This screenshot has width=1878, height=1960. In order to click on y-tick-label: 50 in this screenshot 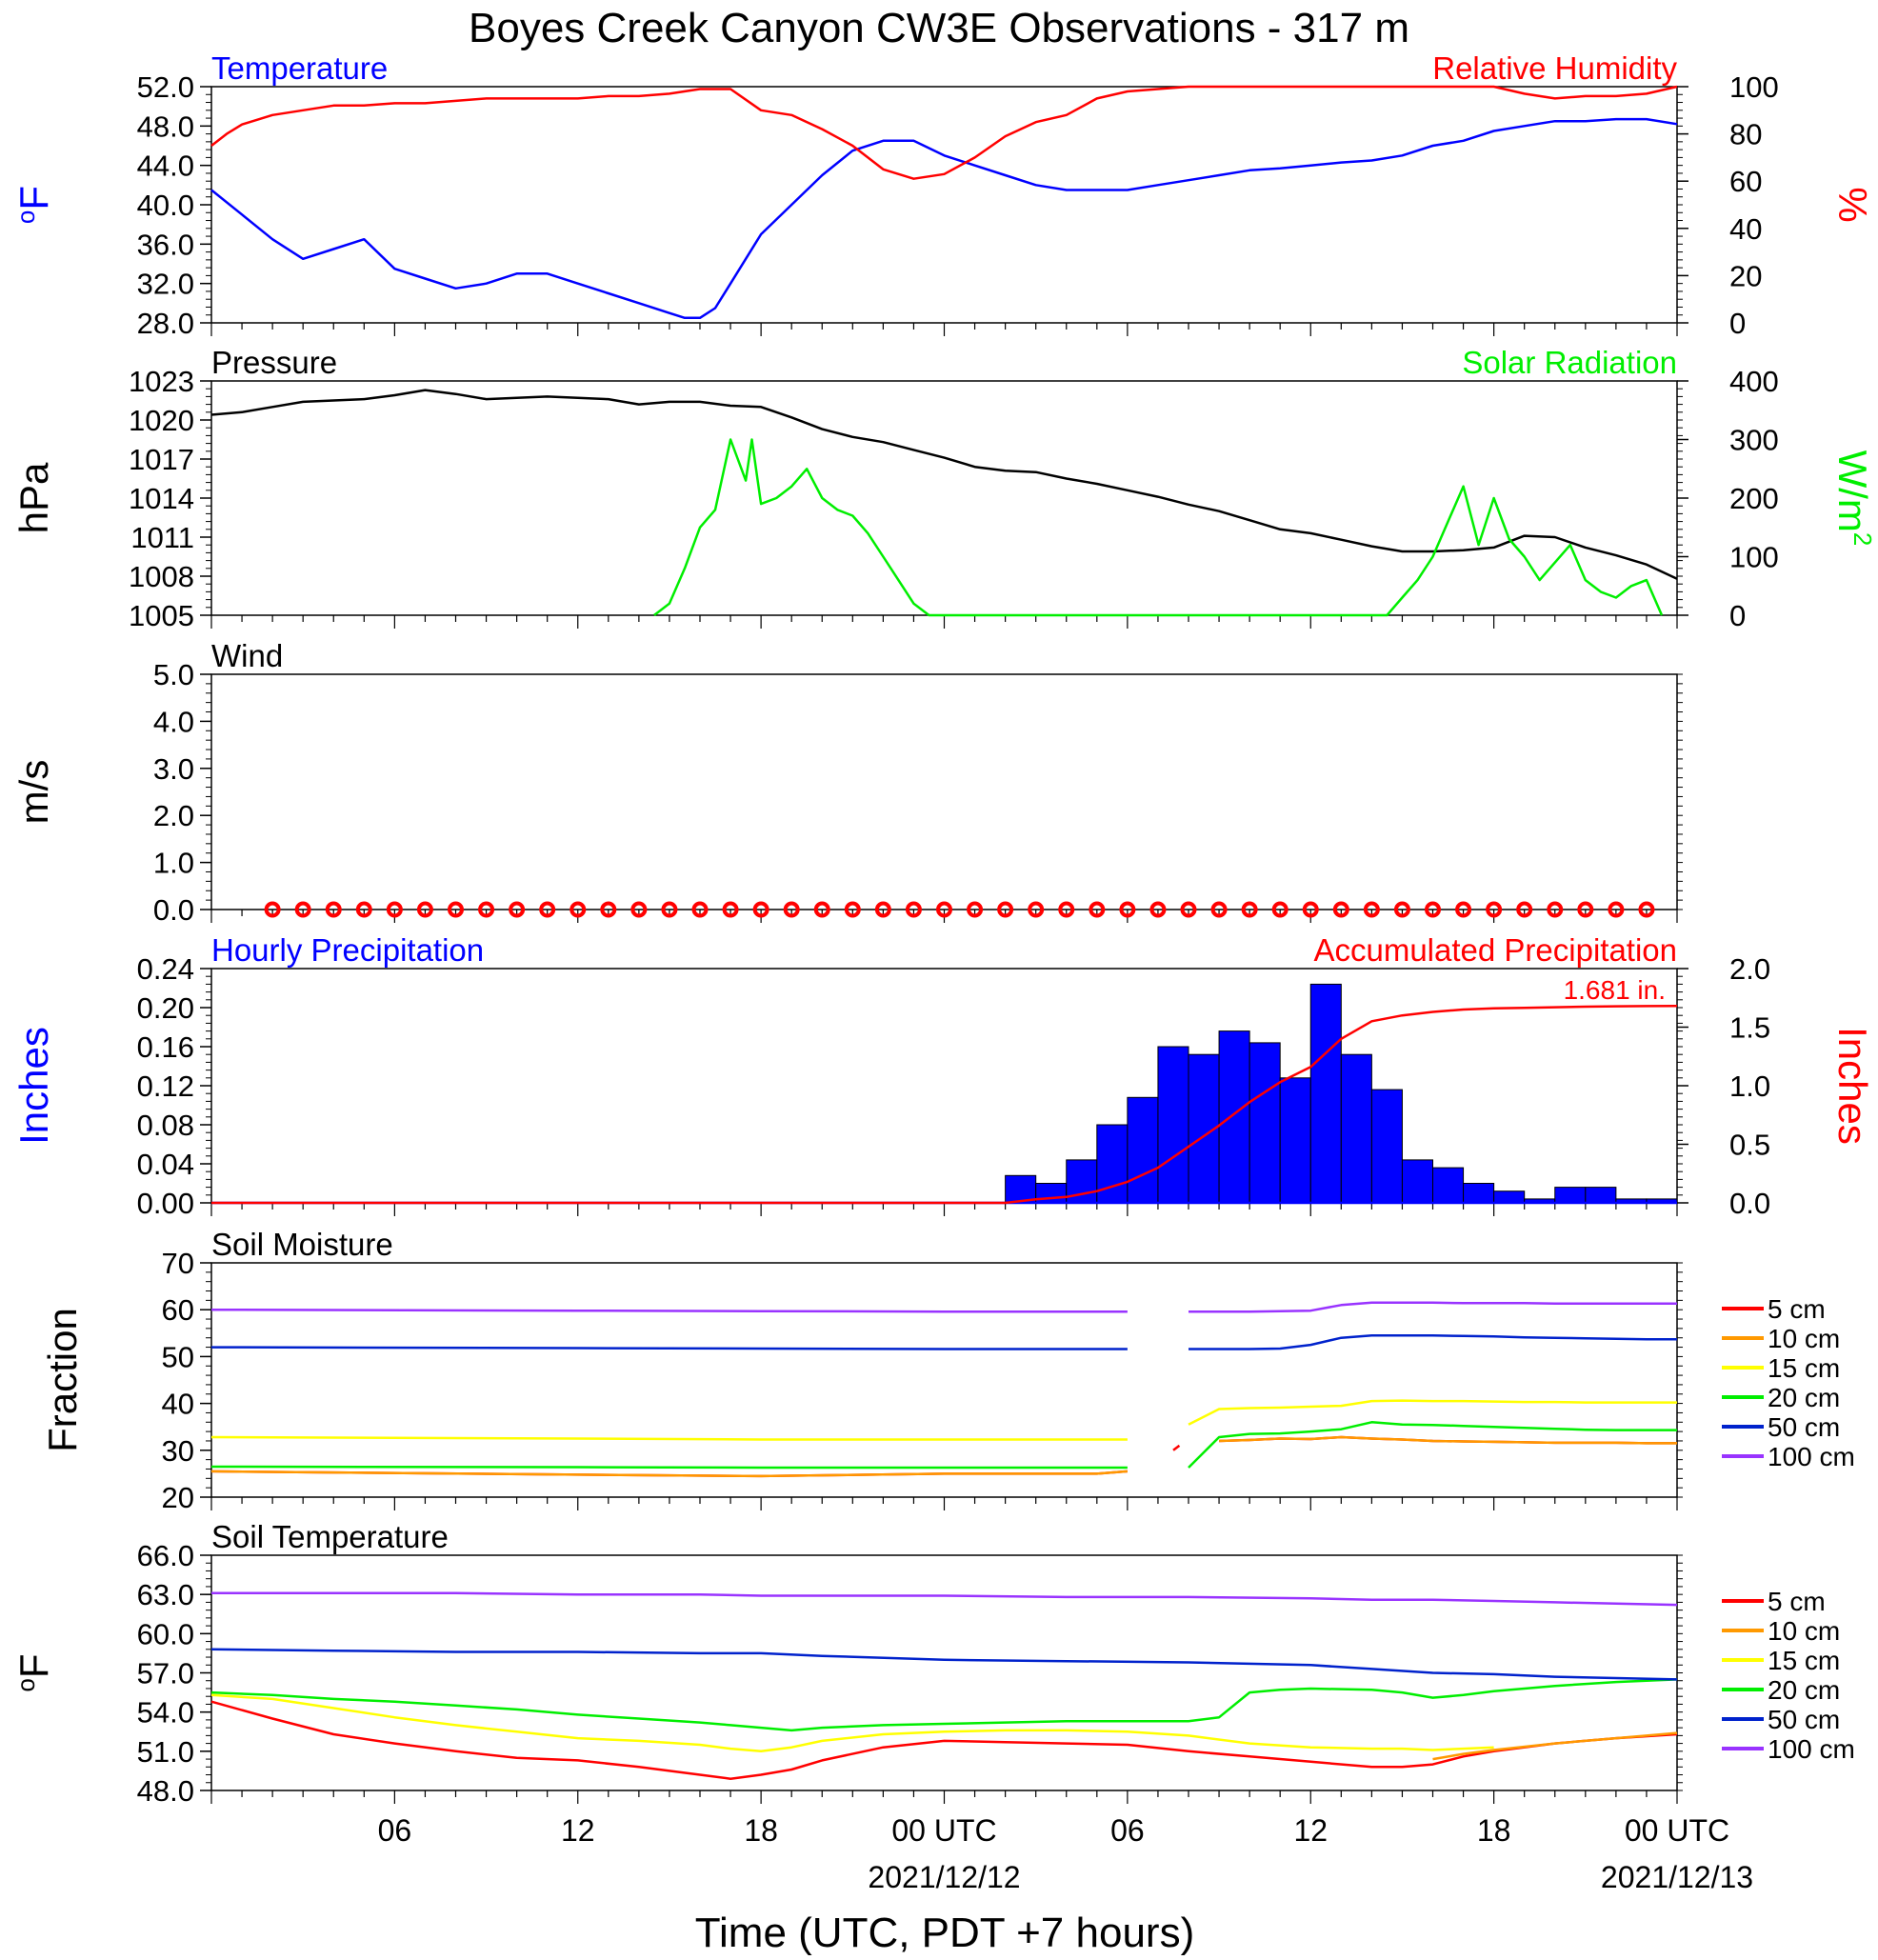, I will do `click(178, 1356)`.